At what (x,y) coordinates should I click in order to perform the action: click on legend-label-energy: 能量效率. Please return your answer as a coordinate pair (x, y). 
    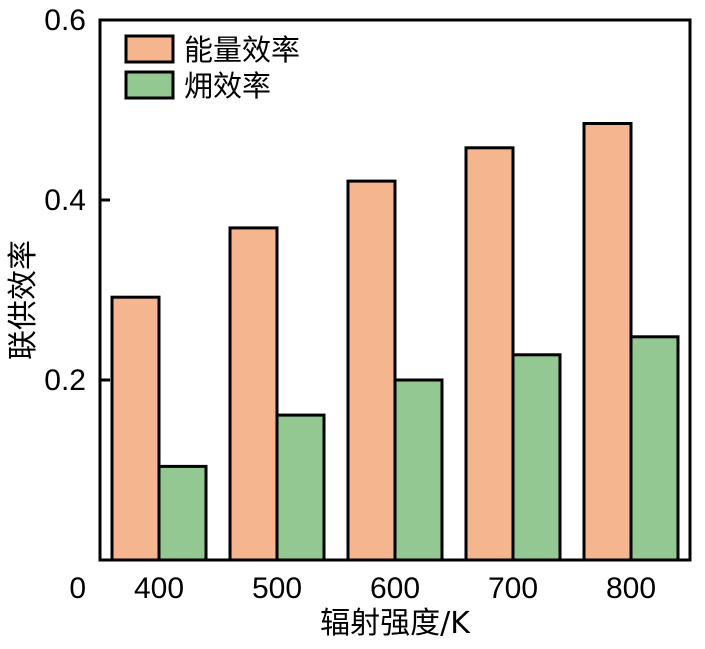
    Looking at the image, I should click on (242, 50).